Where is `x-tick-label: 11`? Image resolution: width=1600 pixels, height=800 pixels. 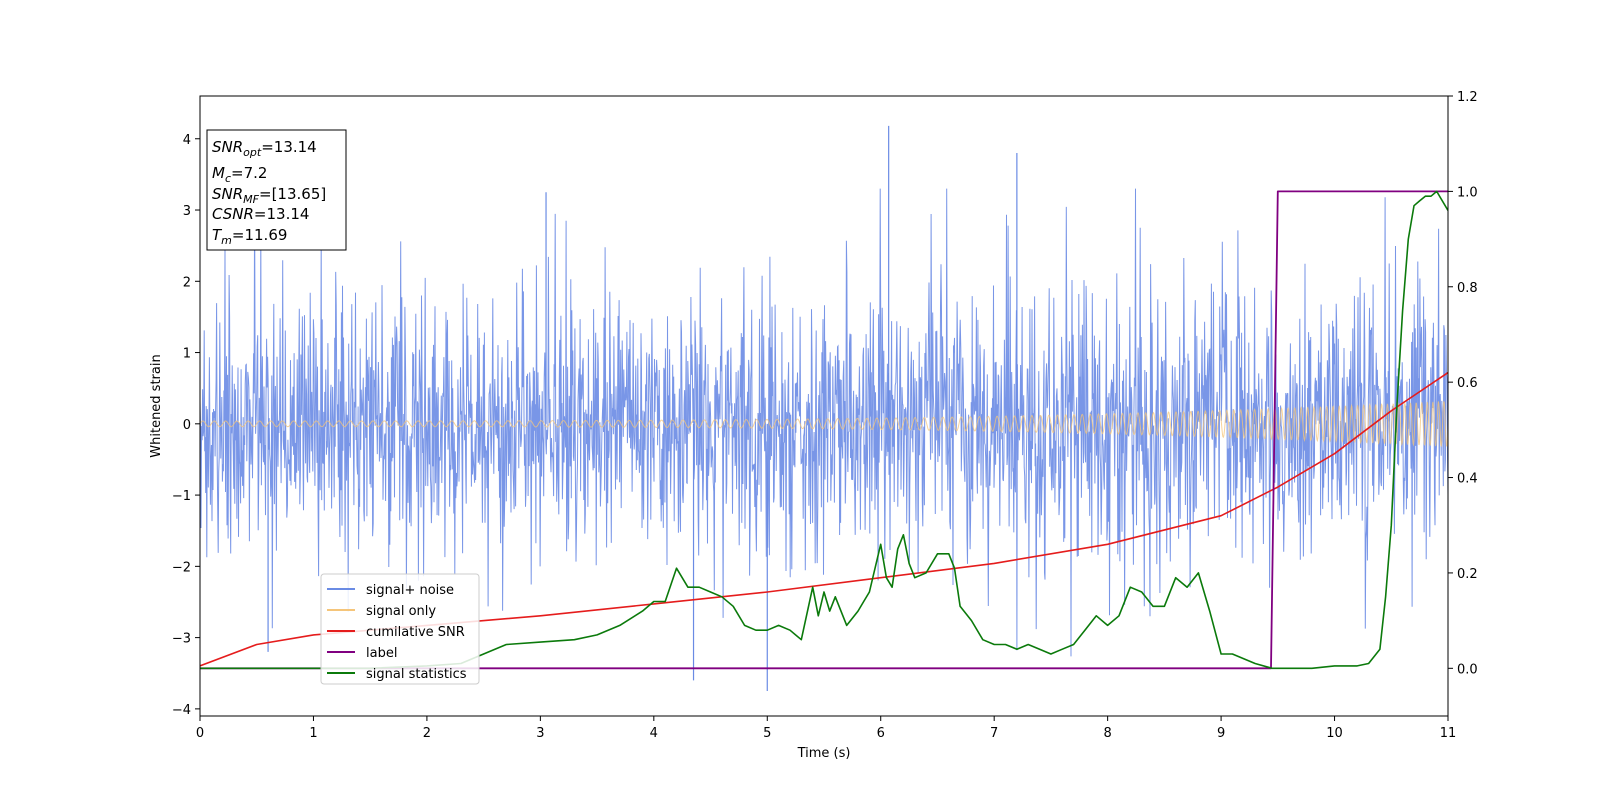
x-tick-label: 11 is located at coordinates (1448, 733).